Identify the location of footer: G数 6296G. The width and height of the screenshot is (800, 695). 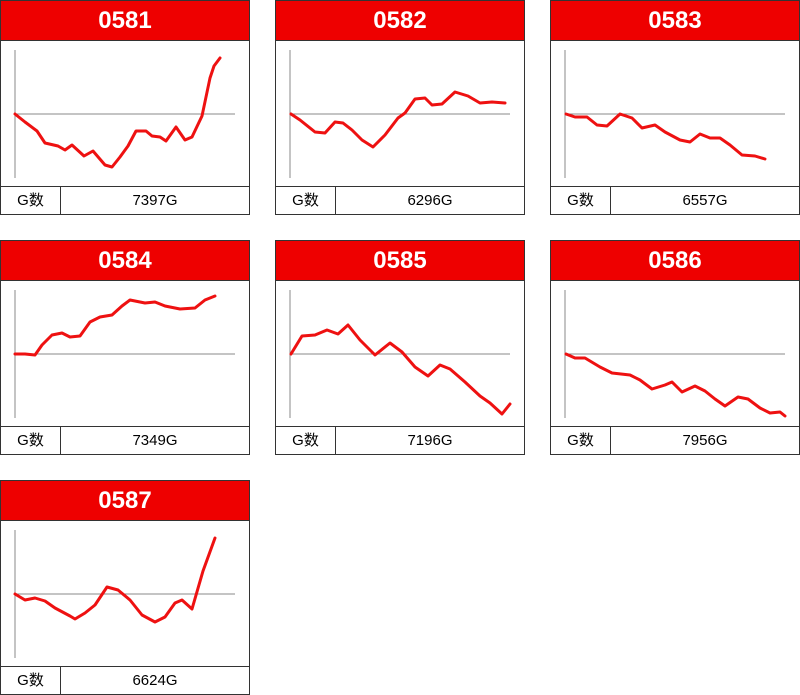
(400, 200).